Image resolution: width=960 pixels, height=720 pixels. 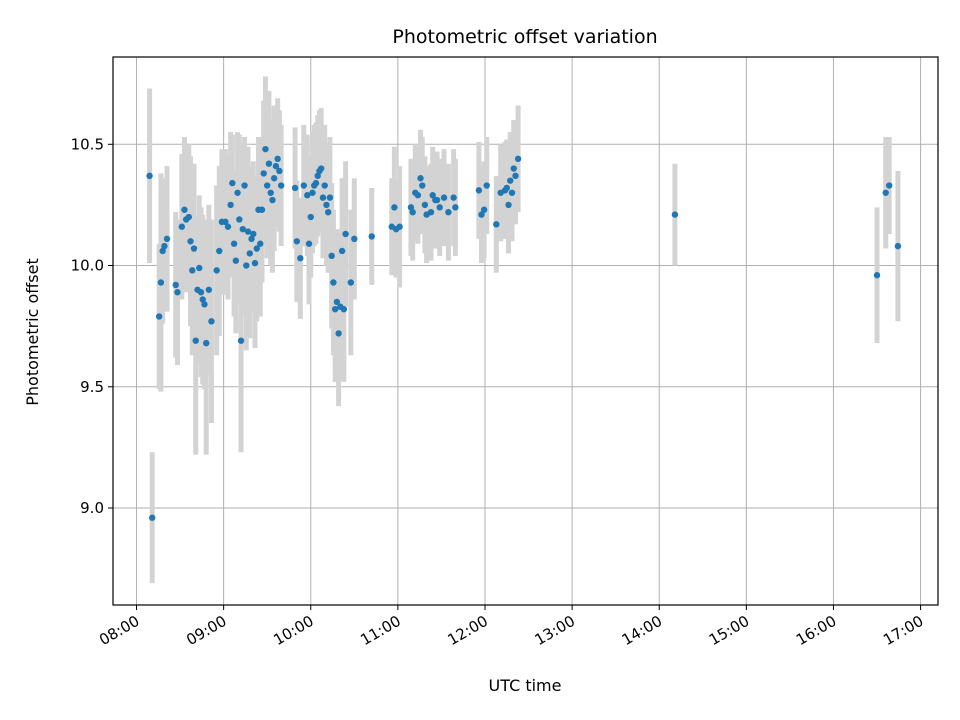 I want to click on y-tick-label: 9.0, so click(x=92, y=508).